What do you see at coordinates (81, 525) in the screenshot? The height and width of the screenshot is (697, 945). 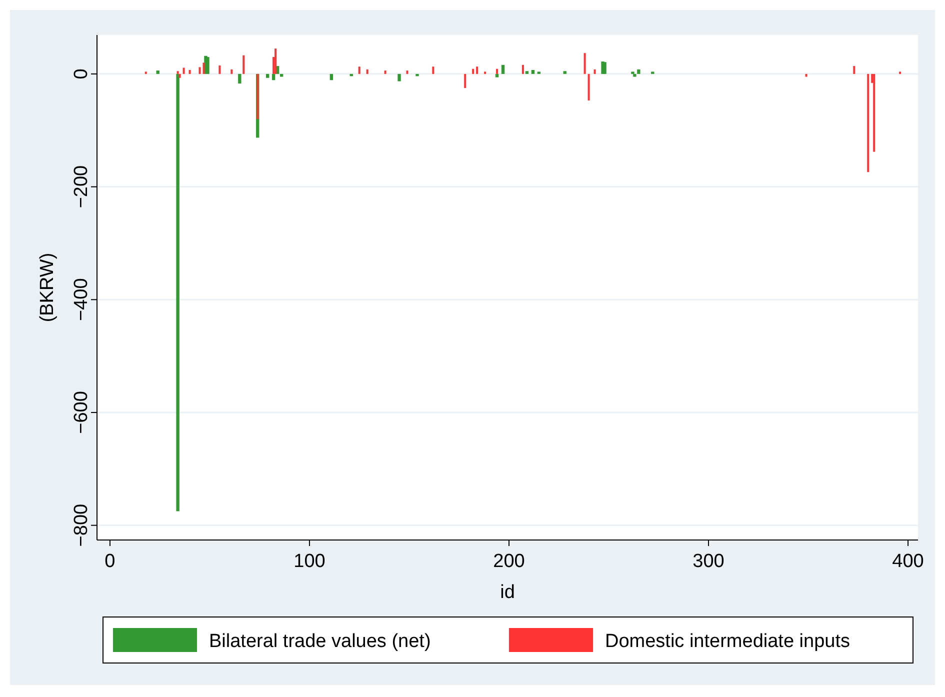 I see `y-tick-label: −800` at bounding box center [81, 525].